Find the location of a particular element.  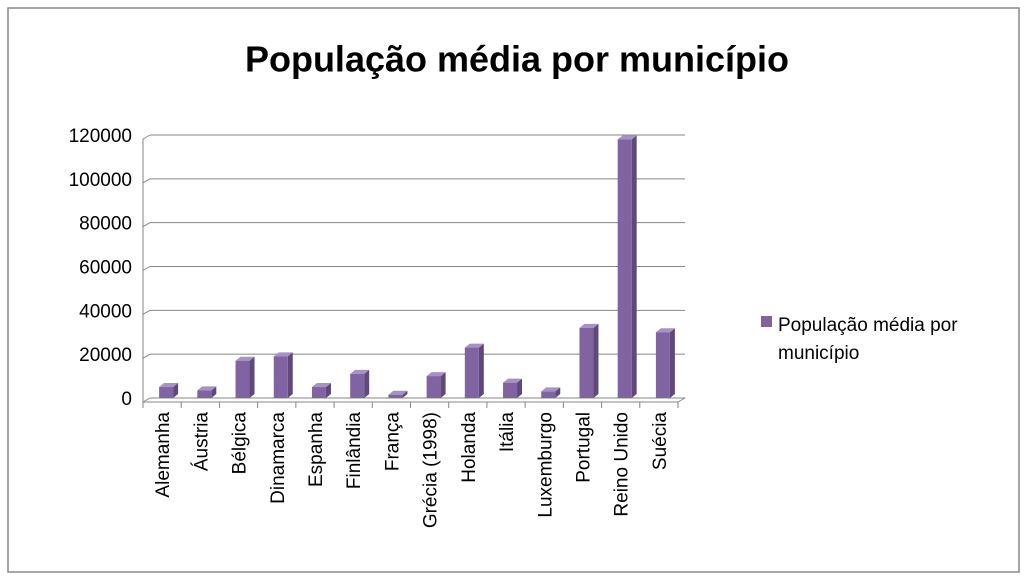

x-tick-label: Dinamarca is located at coordinates (278, 458).